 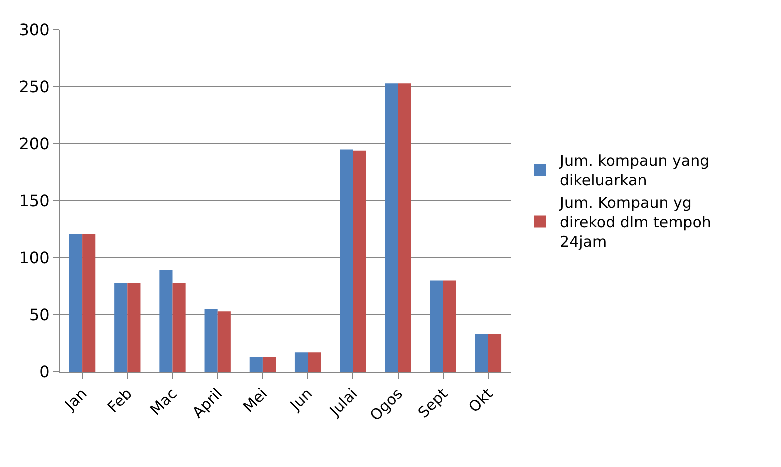 What do you see at coordinates (39, 315) in the screenshot?
I see `y-tick-label: 50` at bounding box center [39, 315].